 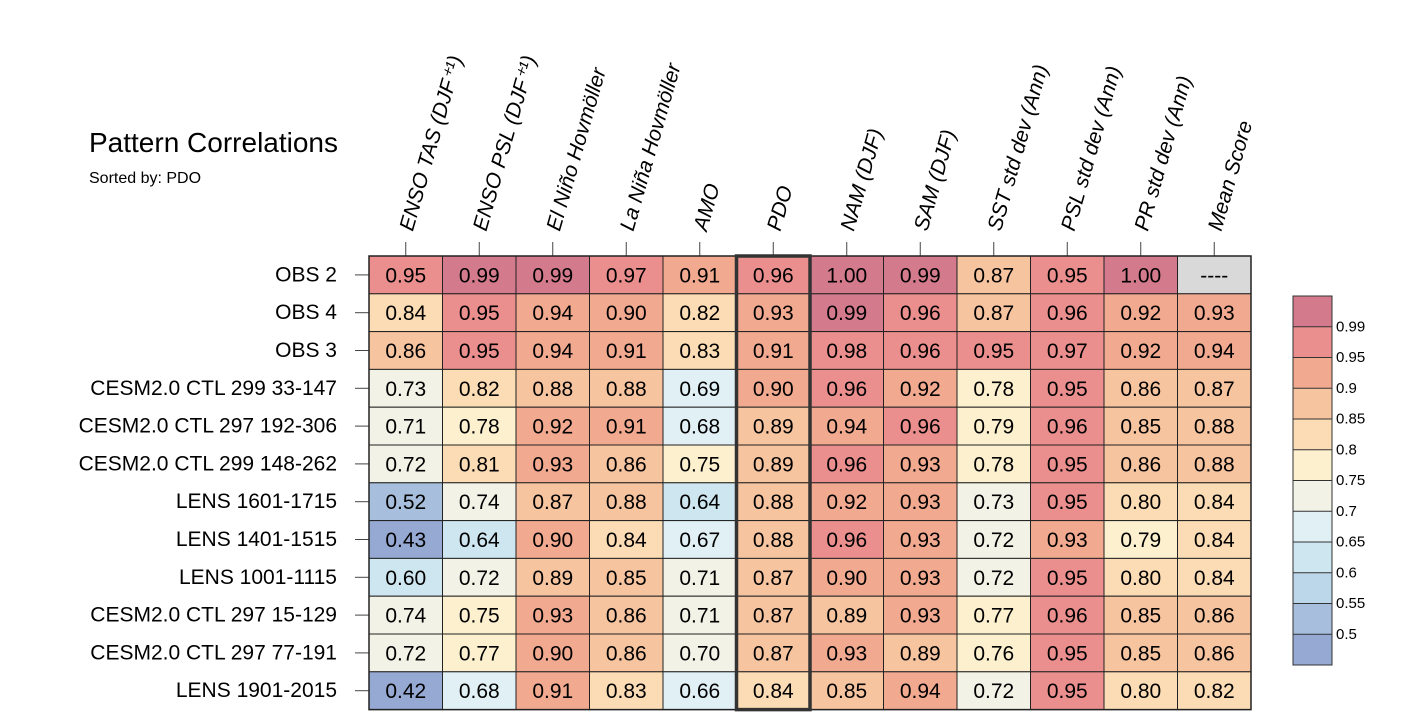 What do you see at coordinates (306, 274) in the screenshot?
I see `row-label: OBS 2` at bounding box center [306, 274].